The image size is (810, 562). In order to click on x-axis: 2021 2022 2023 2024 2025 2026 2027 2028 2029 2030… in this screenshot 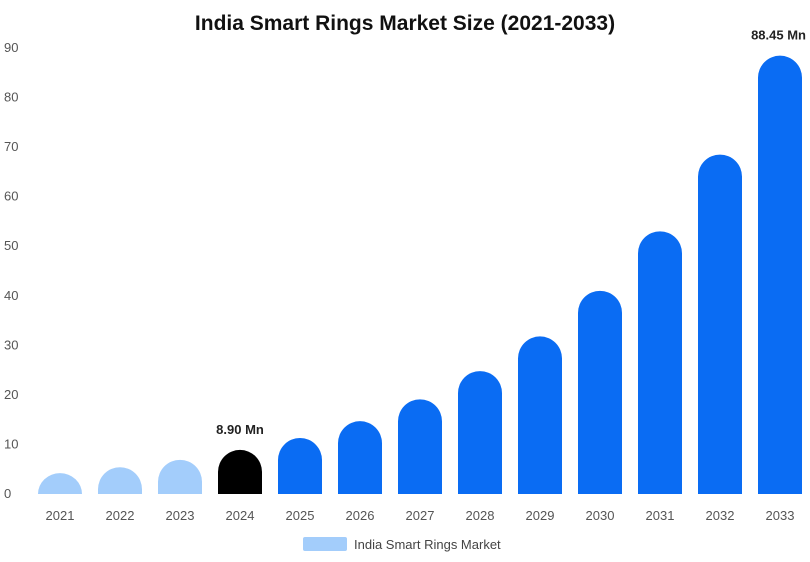, I will do `click(420, 515)`.